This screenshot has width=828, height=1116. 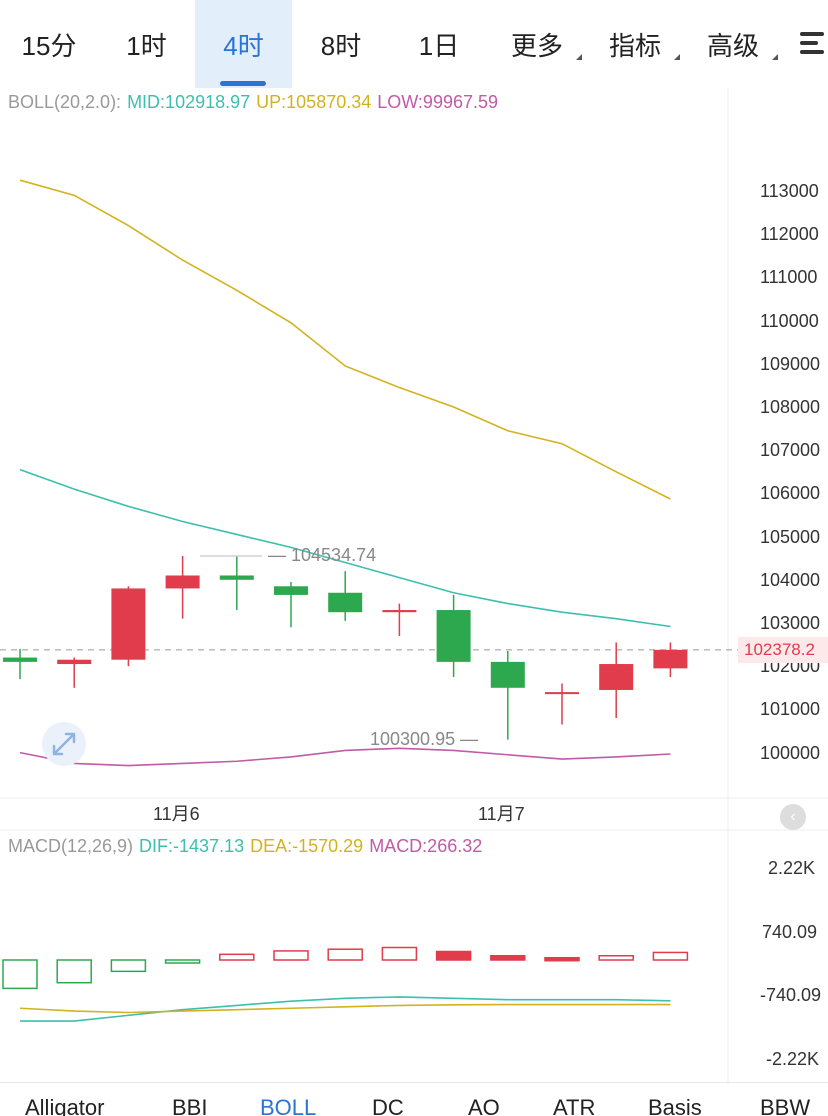 I want to click on indicator-tab-7: BBW, so click(x=785, y=1105).